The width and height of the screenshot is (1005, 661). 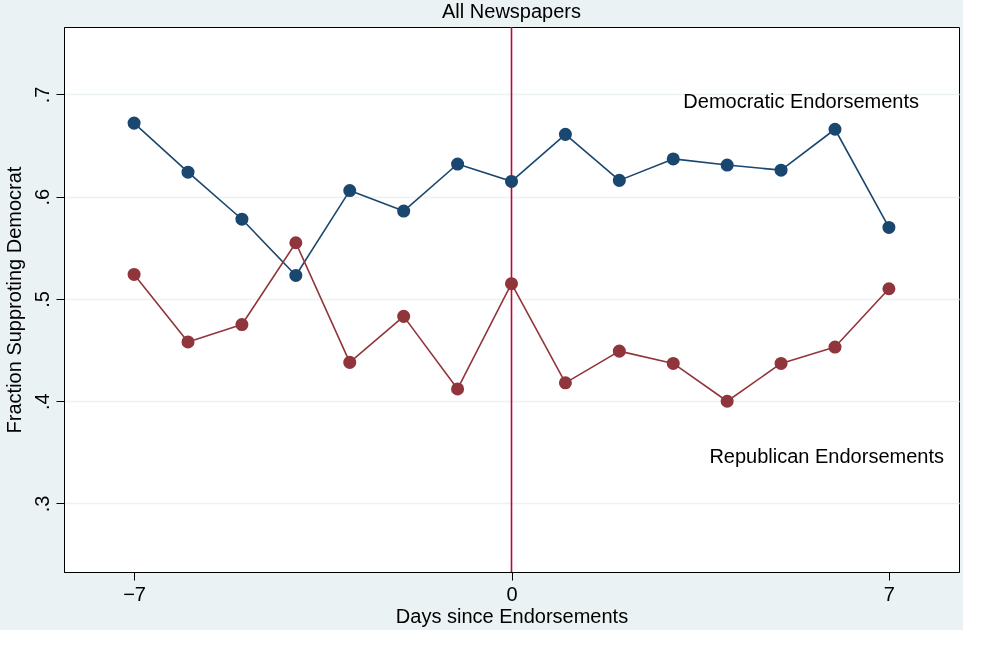 What do you see at coordinates (134, 593) in the screenshot?
I see `x-tick-label: −7` at bounding box center [134, 593].